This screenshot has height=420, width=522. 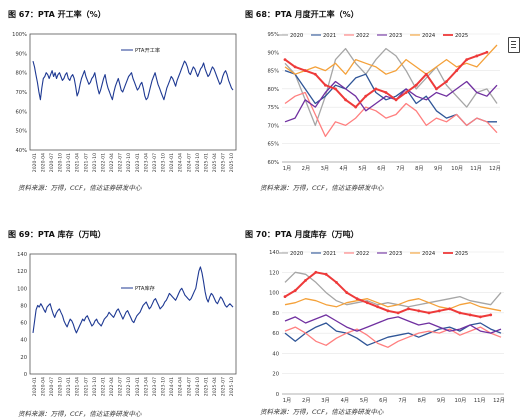 I want to click on legend-label: 2021, so click(x=329, y=254).